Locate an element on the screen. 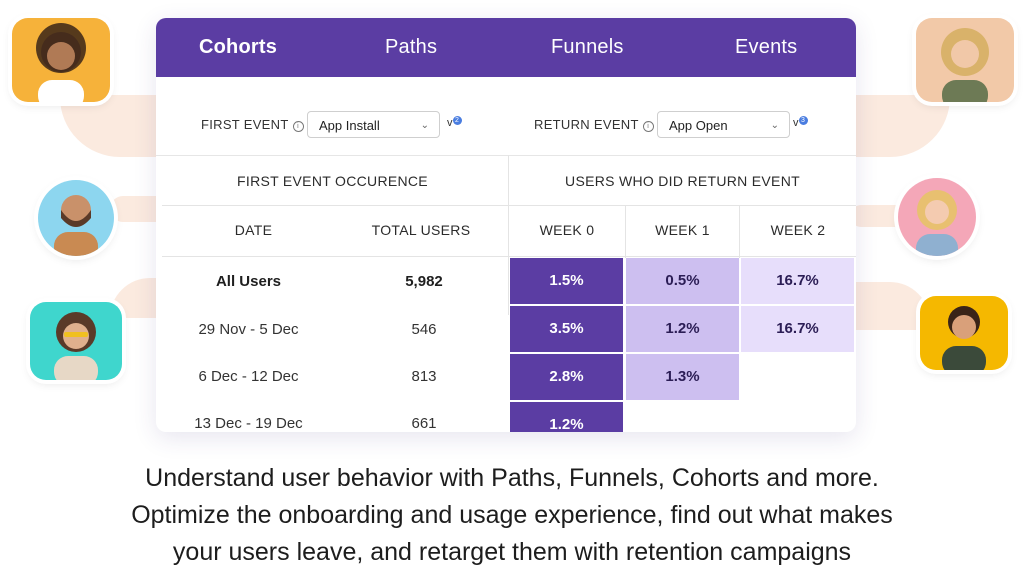 The image size is (1024, 575). column-header-week-2: WEEK 2 is located at coordinates (798, 230).